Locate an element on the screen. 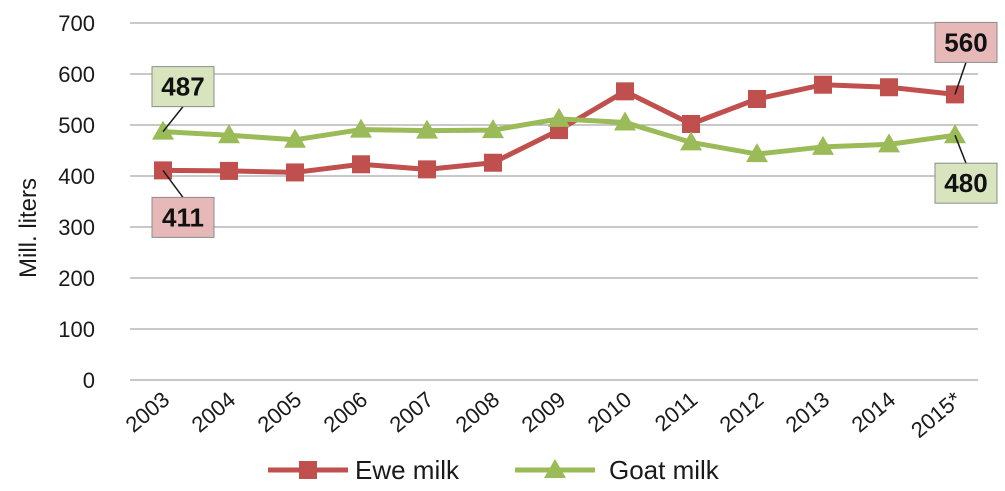 Image resolution: width=1005 pixels, height=491 pixels. x-tick-label: 2013 is located at coordinates (808, 412).